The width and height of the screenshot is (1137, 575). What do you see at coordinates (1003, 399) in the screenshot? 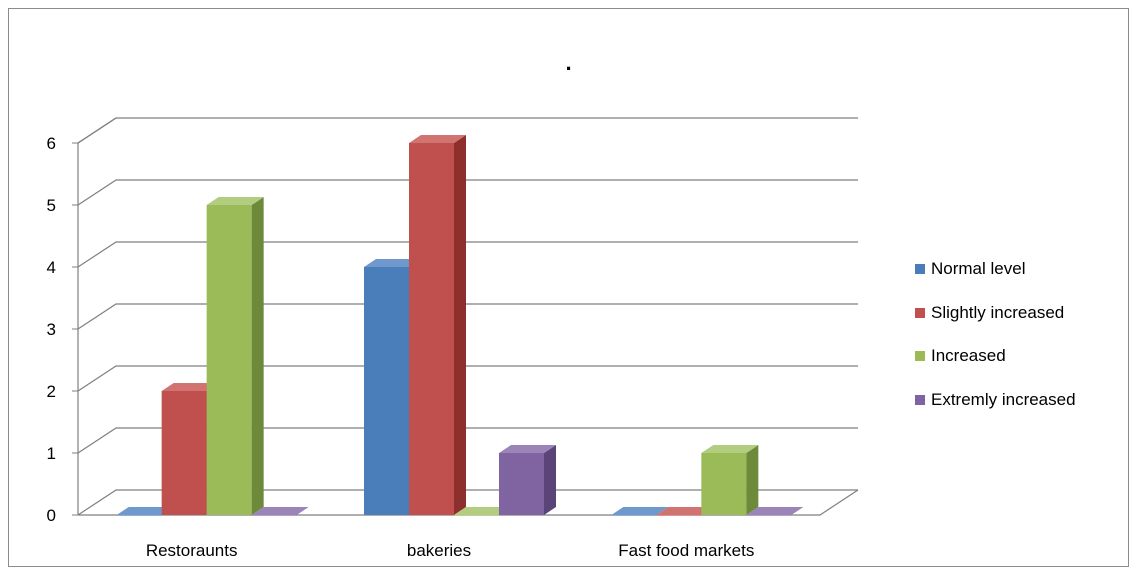
I see `legend-label-extremly-increased: Extremly increased` at bounding box center [1003, 399].